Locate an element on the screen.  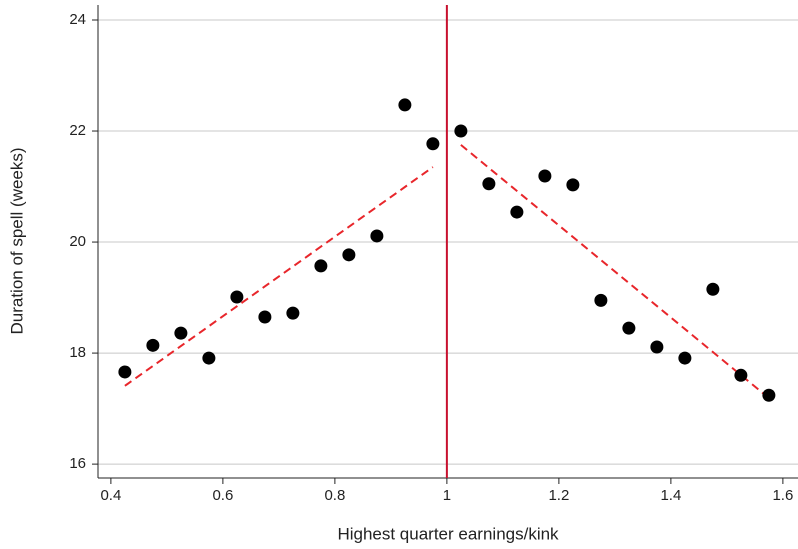
x-tick-label: 1.2 is located at coordinates (558, 495).